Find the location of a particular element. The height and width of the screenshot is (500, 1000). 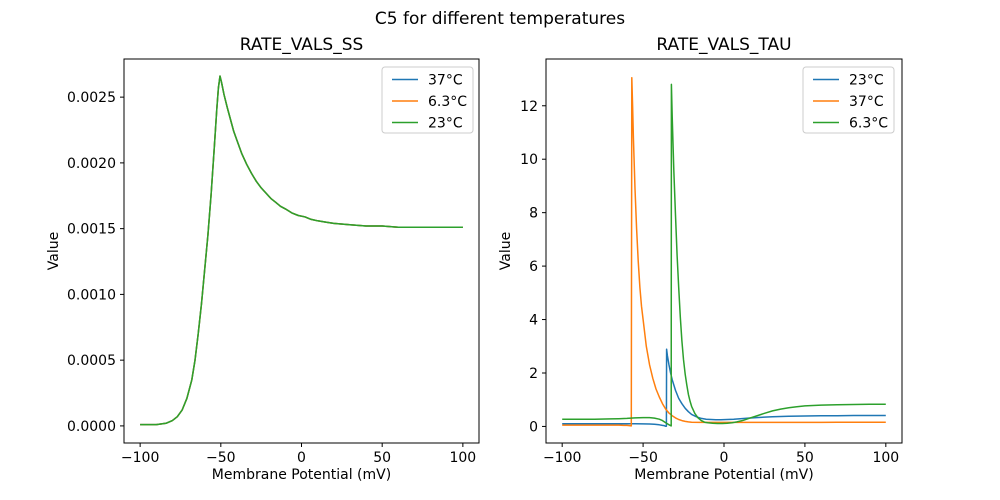

y-tick-label: 0.0010 is located at coordinates (91, 295).